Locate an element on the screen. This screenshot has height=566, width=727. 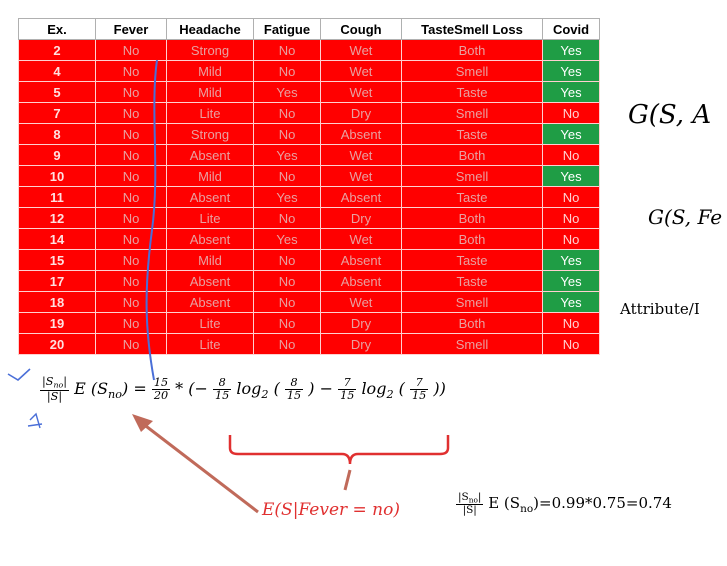
cell-ex: 4 is located at coordinates (57, 71).